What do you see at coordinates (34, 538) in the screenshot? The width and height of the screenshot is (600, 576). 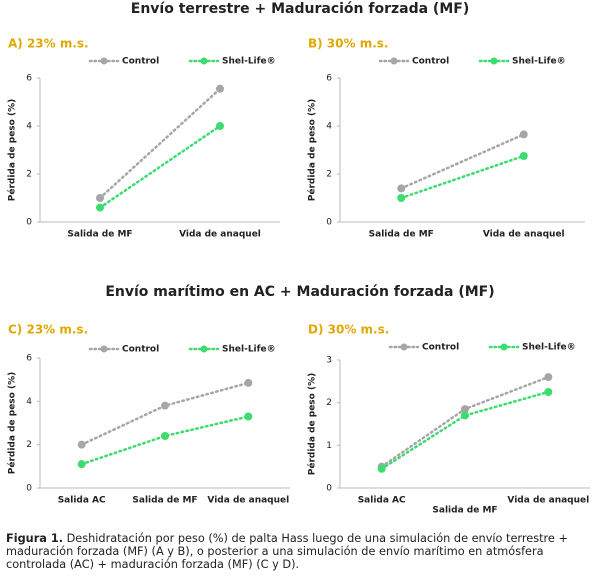 I see `caption-label: Figura 1.` at bounding box center [34, 538].